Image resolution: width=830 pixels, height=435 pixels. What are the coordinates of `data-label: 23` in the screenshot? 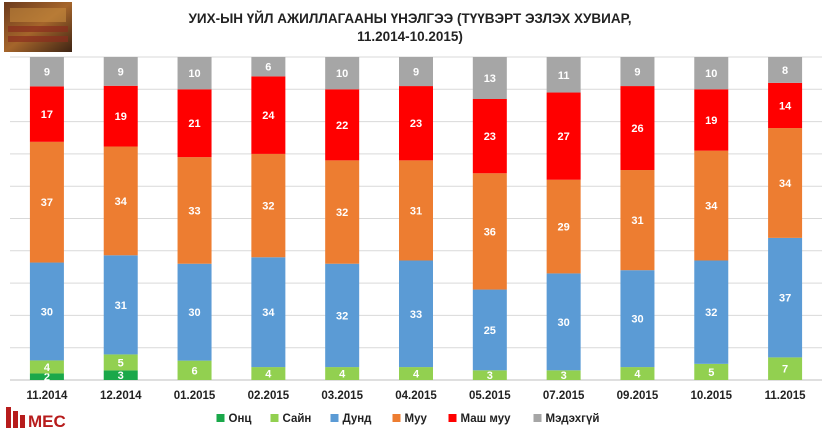 It's located at (490, 137).